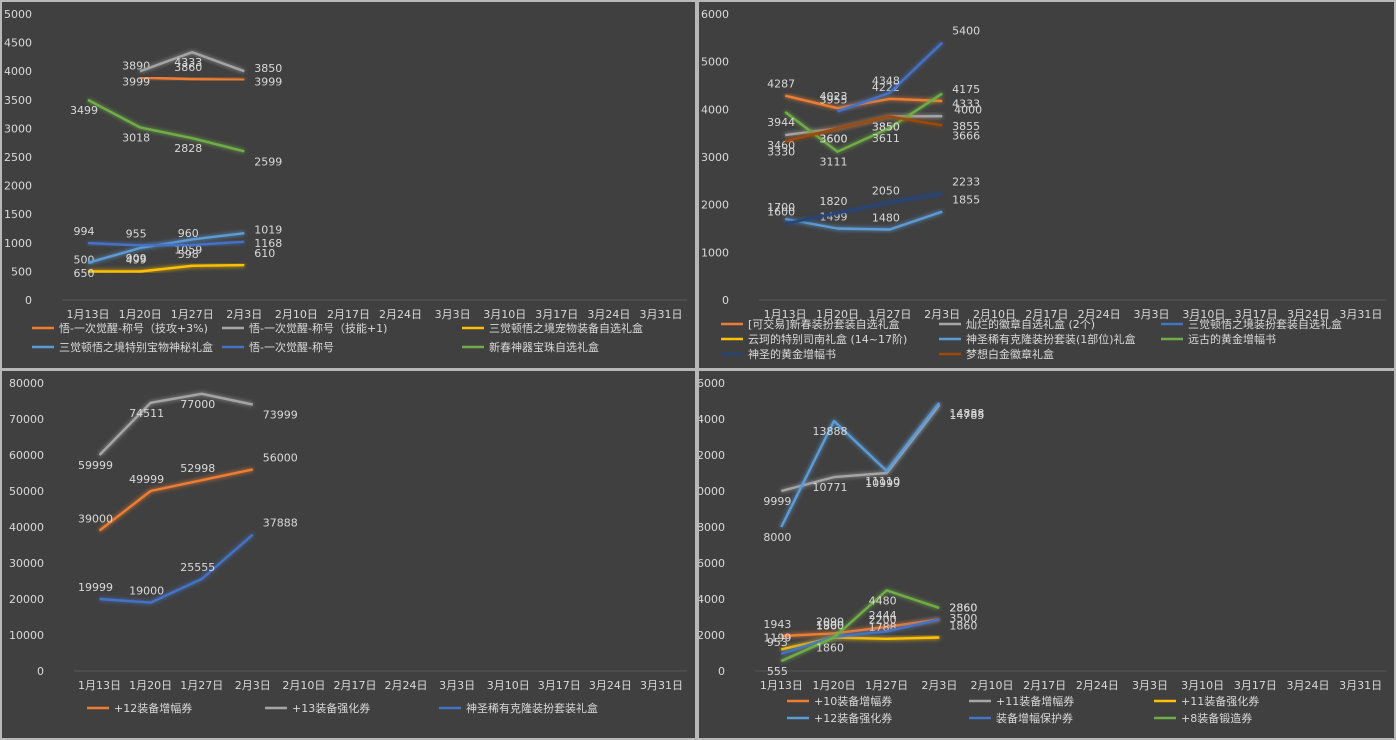 This screenshot has height=740, width=1396. Describe the element at coordinates (853, 718) in the screenshot. I see `legend-label: +12装备强化券` at that location.